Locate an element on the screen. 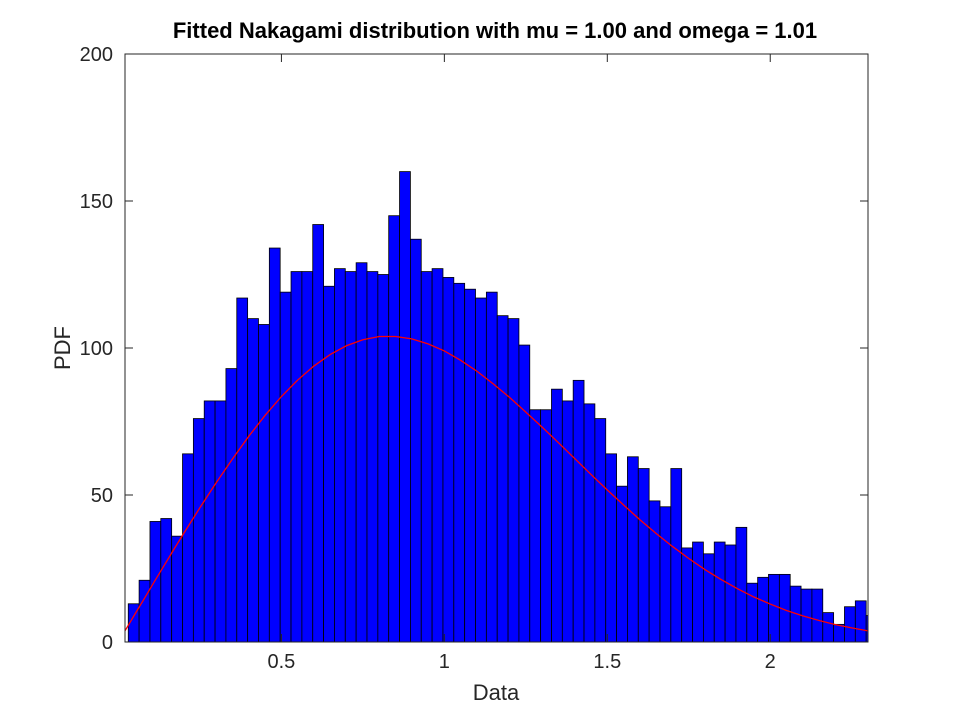 The width and height of the screenshot is (960, 720). y-tick-label: 200 is located at coordinates (96, 55).